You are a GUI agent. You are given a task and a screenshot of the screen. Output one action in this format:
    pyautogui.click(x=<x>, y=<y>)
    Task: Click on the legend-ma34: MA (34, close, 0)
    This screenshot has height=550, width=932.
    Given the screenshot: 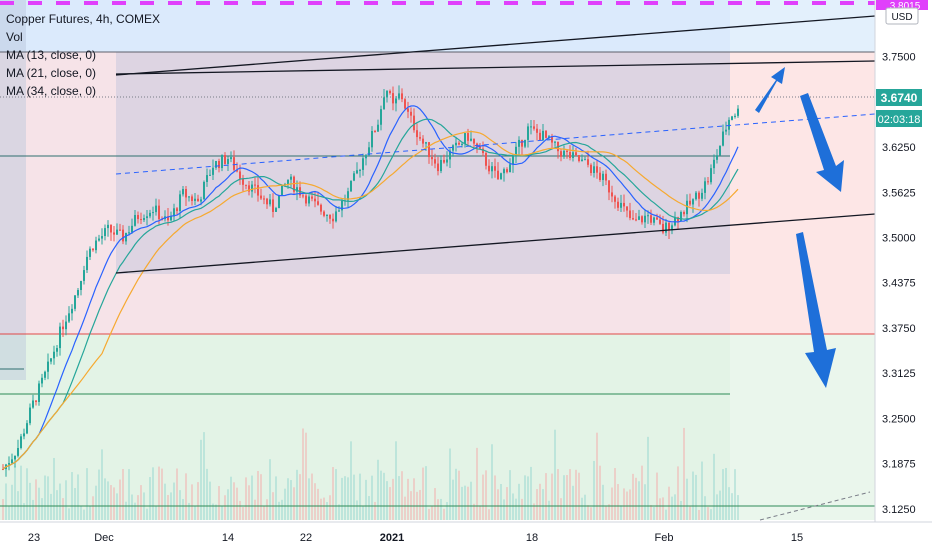 What is the action you would take?
    pyautogui.click(x=51, y=91)
    